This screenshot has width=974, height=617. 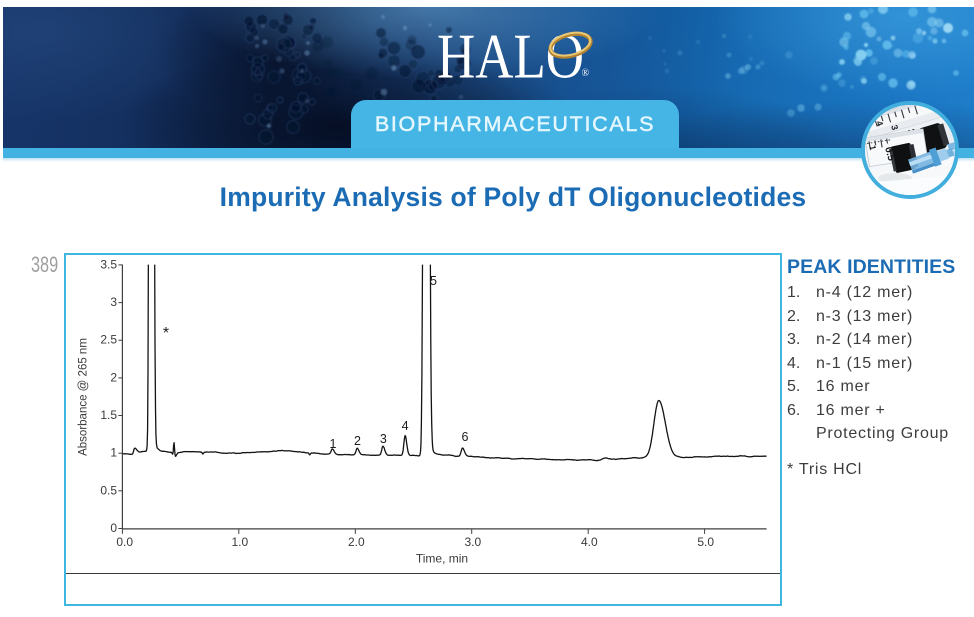 What do you see at coordinates (879, 124) in the screenshot?
I see `svg-text: 4` at bounding box center [879, 124].